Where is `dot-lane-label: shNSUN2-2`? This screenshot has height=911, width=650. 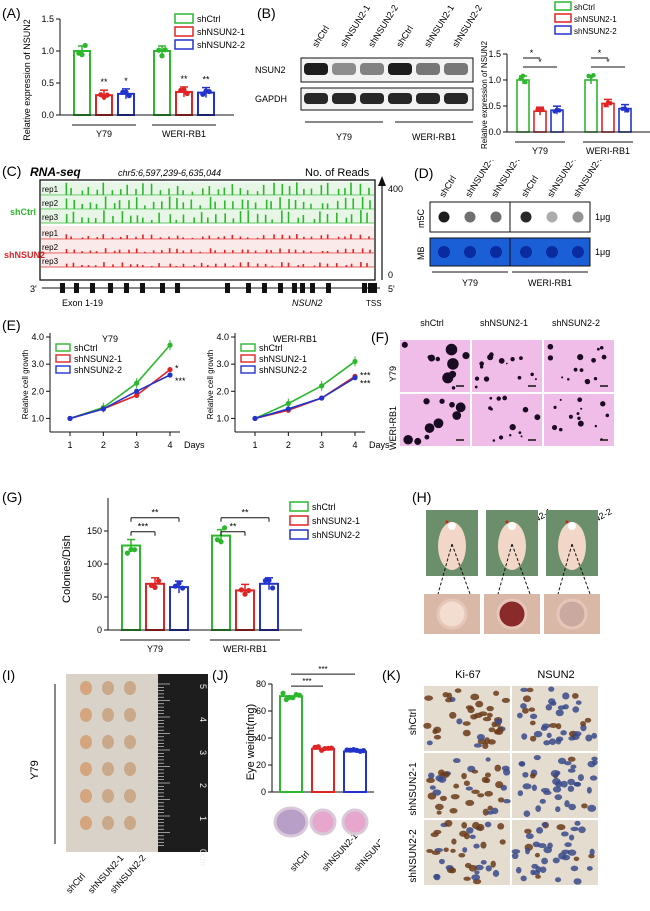 dot-lane-label: shNSUN2-2 is located at coordinates (506, 179).